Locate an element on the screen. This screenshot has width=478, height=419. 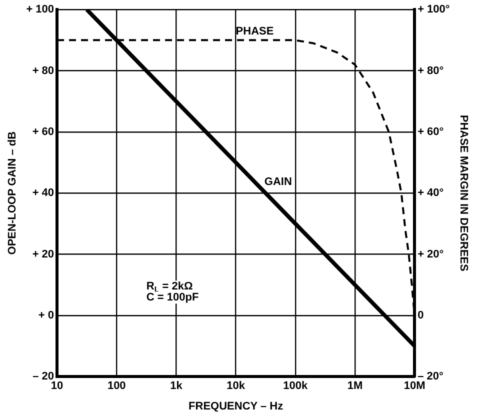
y-tick-label: + 100 is located at coordinates (40, 10).